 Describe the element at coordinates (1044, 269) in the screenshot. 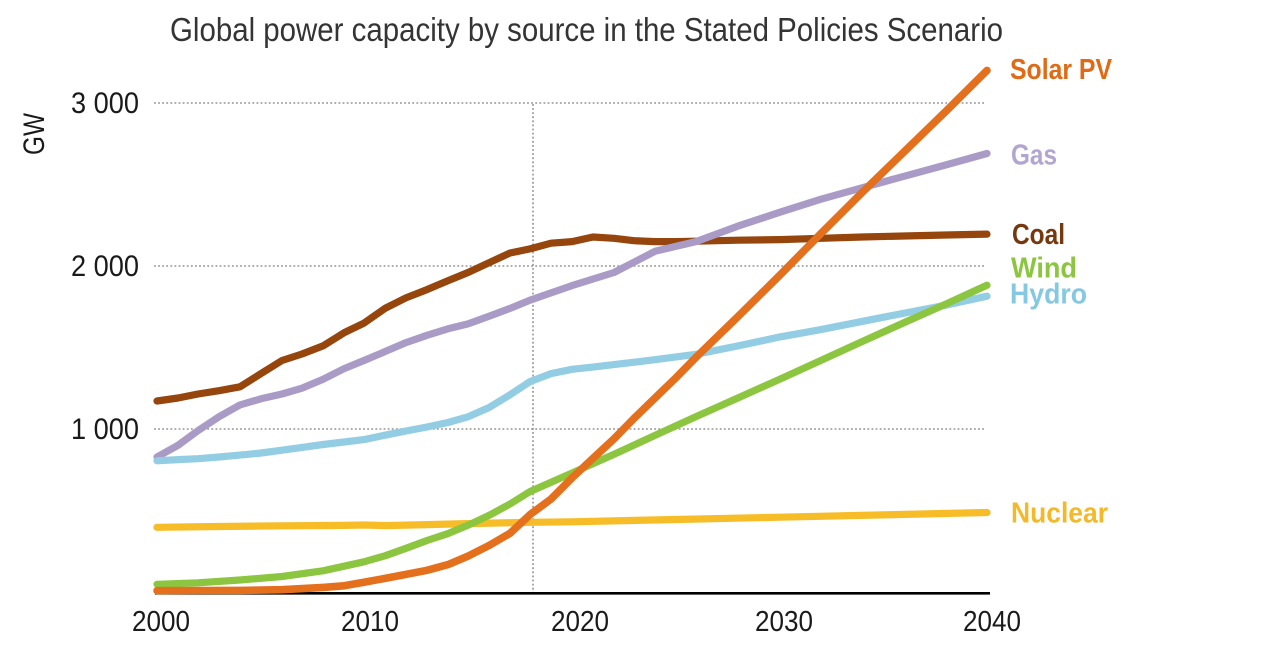

I see `svg-text: Wind` at that location.